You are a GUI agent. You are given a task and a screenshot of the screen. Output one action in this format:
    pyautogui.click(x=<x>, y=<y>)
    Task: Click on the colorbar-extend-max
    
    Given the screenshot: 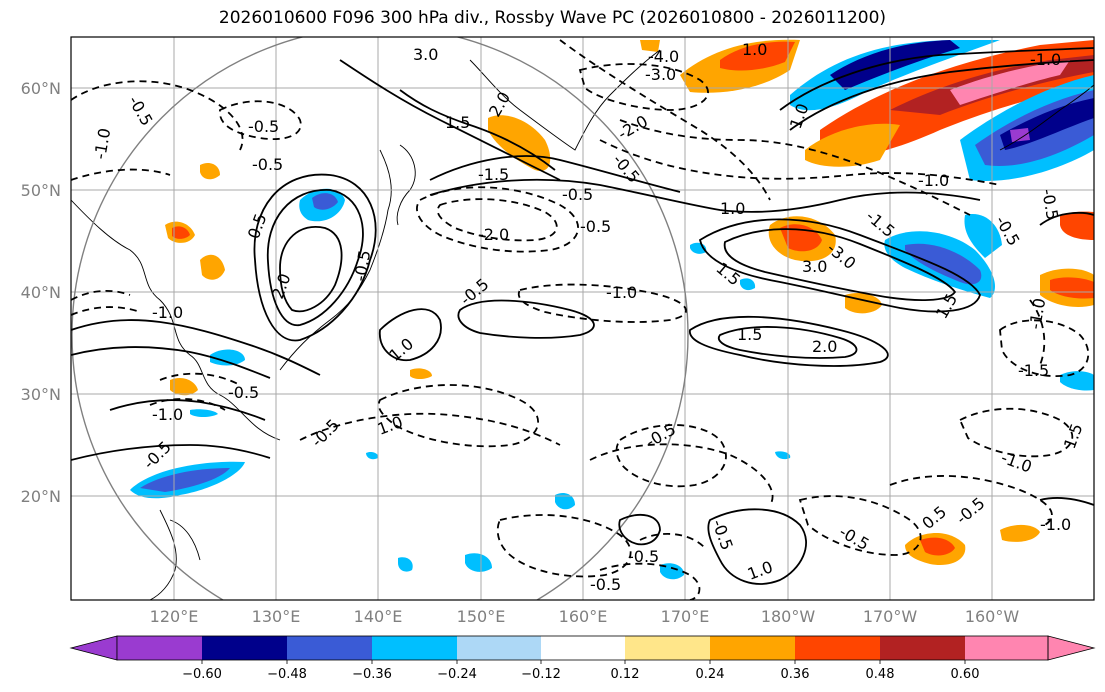 What is the action you would take?
    pyautogui.click(x=1071, y=648)
    